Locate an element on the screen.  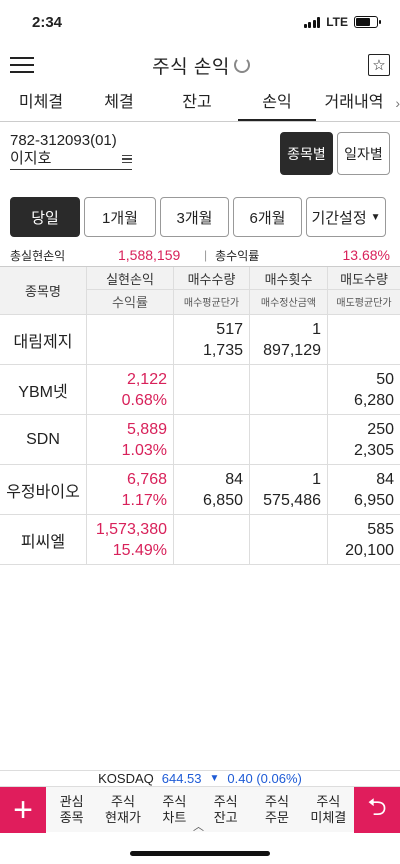
buy-avg-price: 1,735 is located at coordinates (222, 350).